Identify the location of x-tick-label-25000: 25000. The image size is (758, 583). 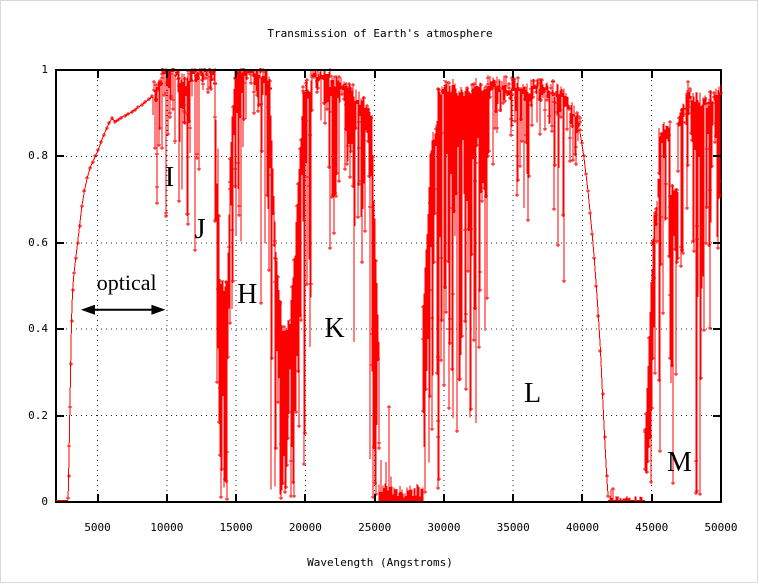
(375, 527).